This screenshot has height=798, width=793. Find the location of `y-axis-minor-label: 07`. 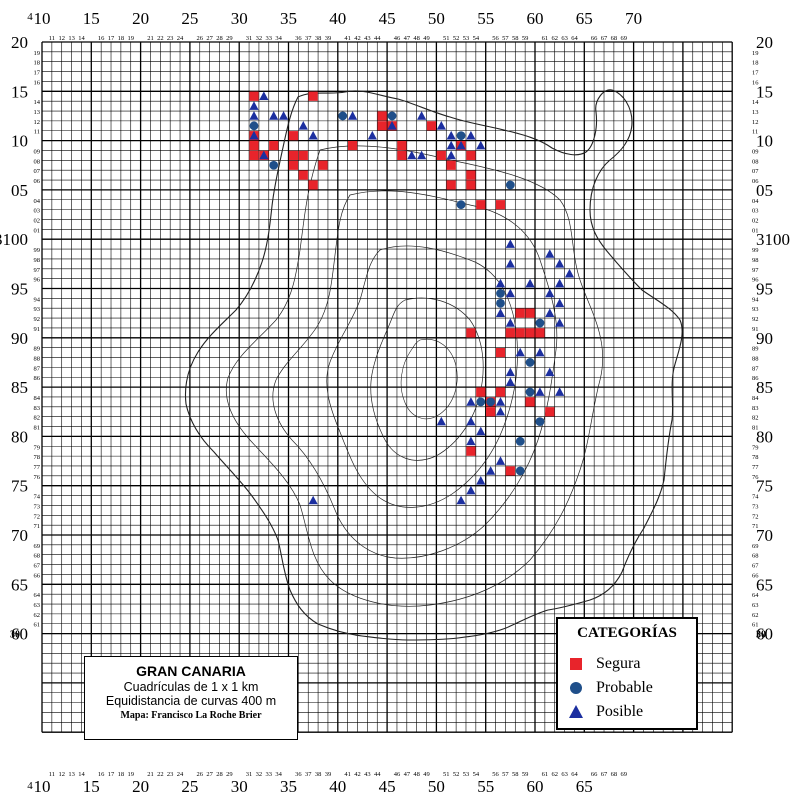

y-axis-minor-label: 07 is located at coordinates (755, 171).